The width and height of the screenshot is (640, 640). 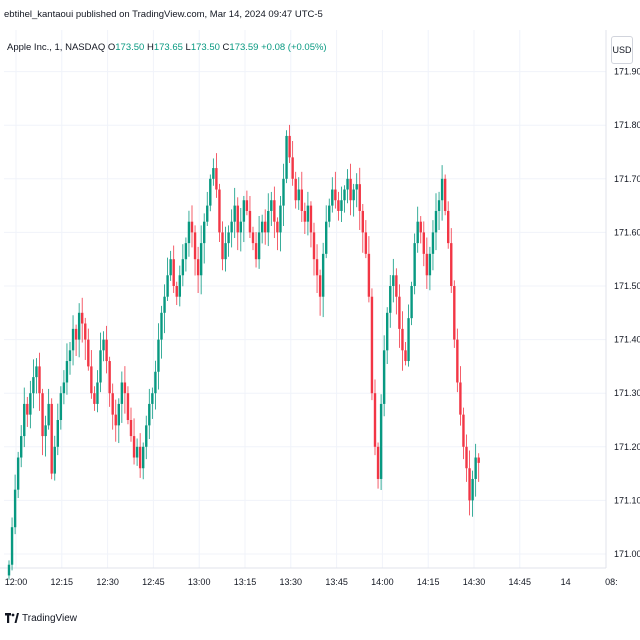 What do you see at coordinates (205, 47) in the screenshot?
I see `low-value: 173.50` at bounding box center [205, 47].